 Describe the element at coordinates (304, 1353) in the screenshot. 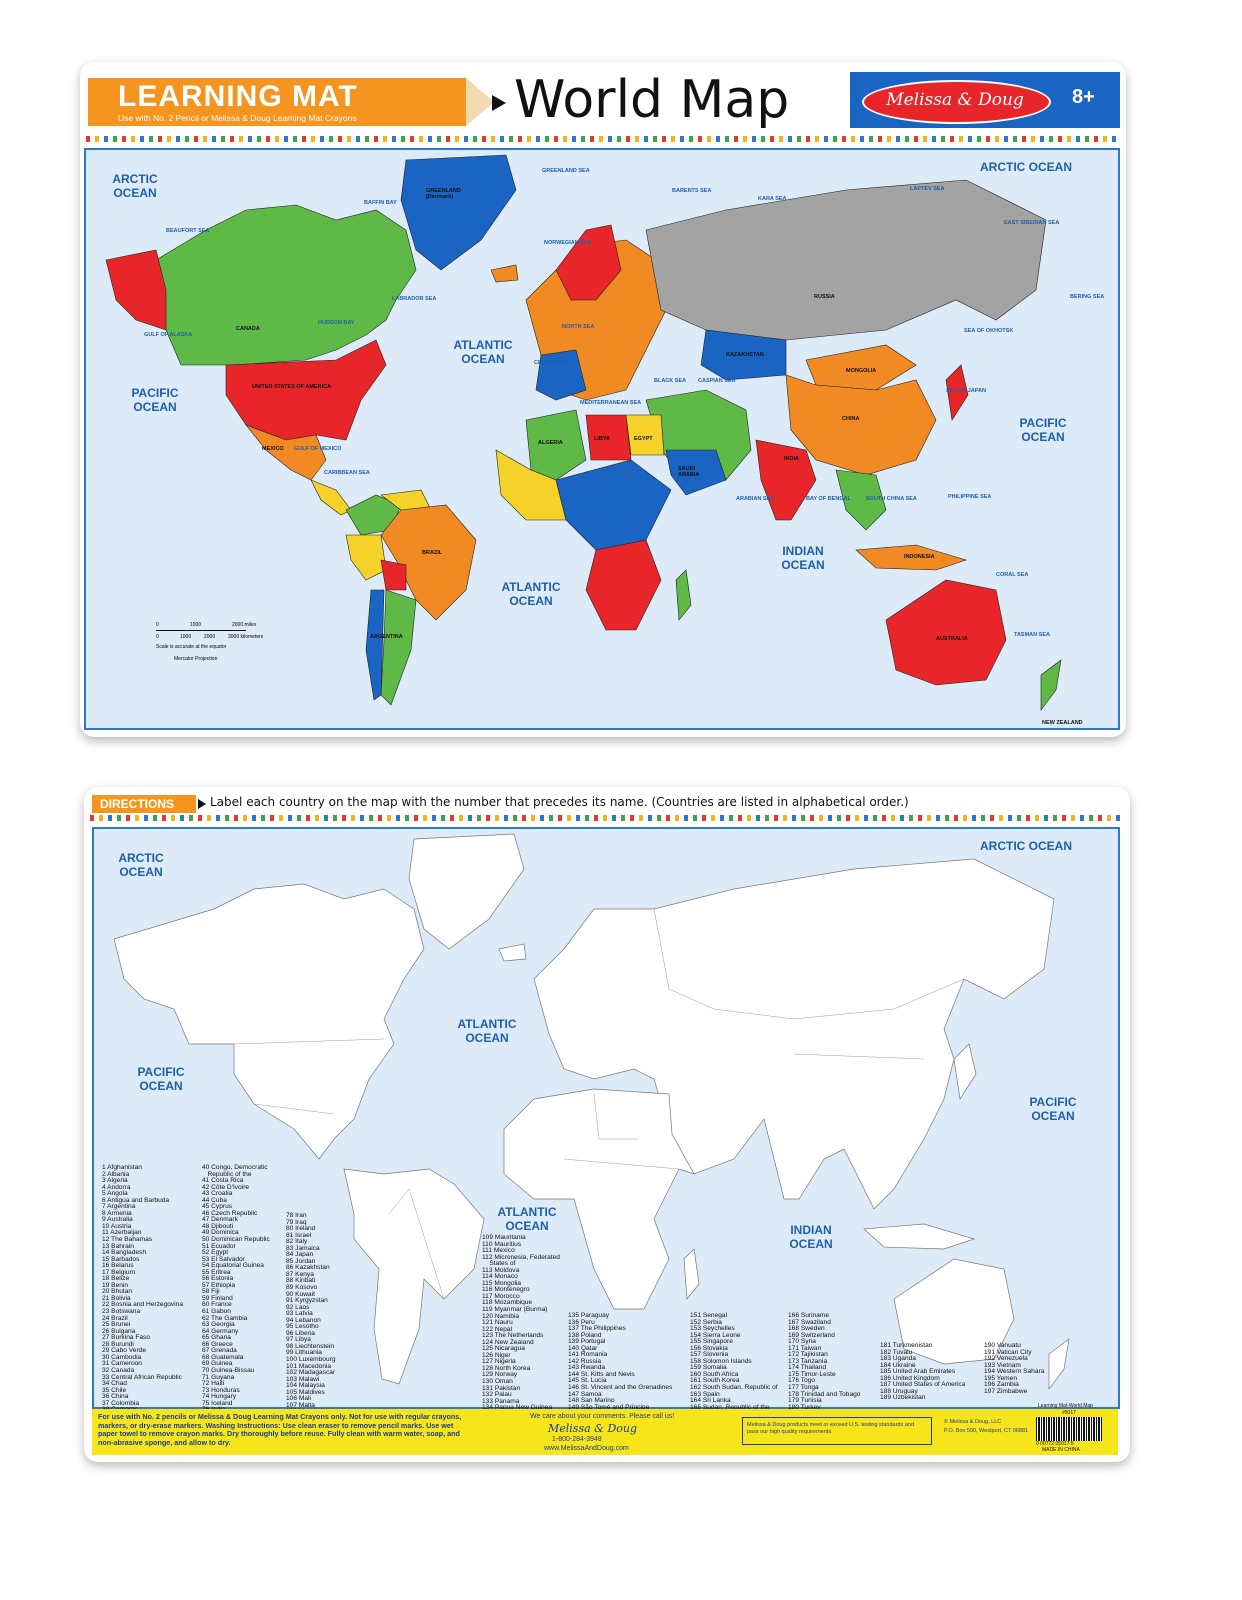

I see `country-list-item: 99 Lithuania` at that location.